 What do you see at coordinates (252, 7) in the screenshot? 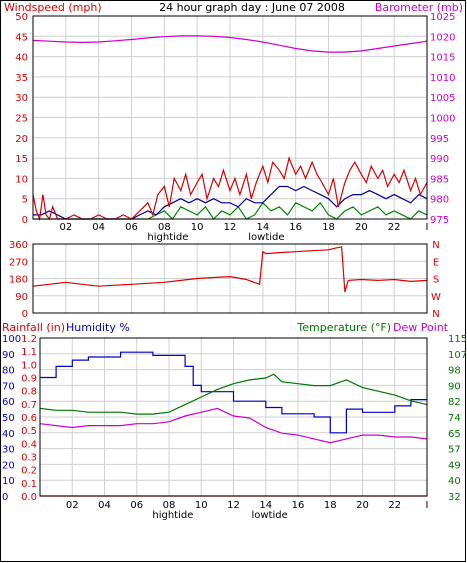
I see `chart-title: 24 hour graph day : June 07 2008` at bounding box center [252, 7].